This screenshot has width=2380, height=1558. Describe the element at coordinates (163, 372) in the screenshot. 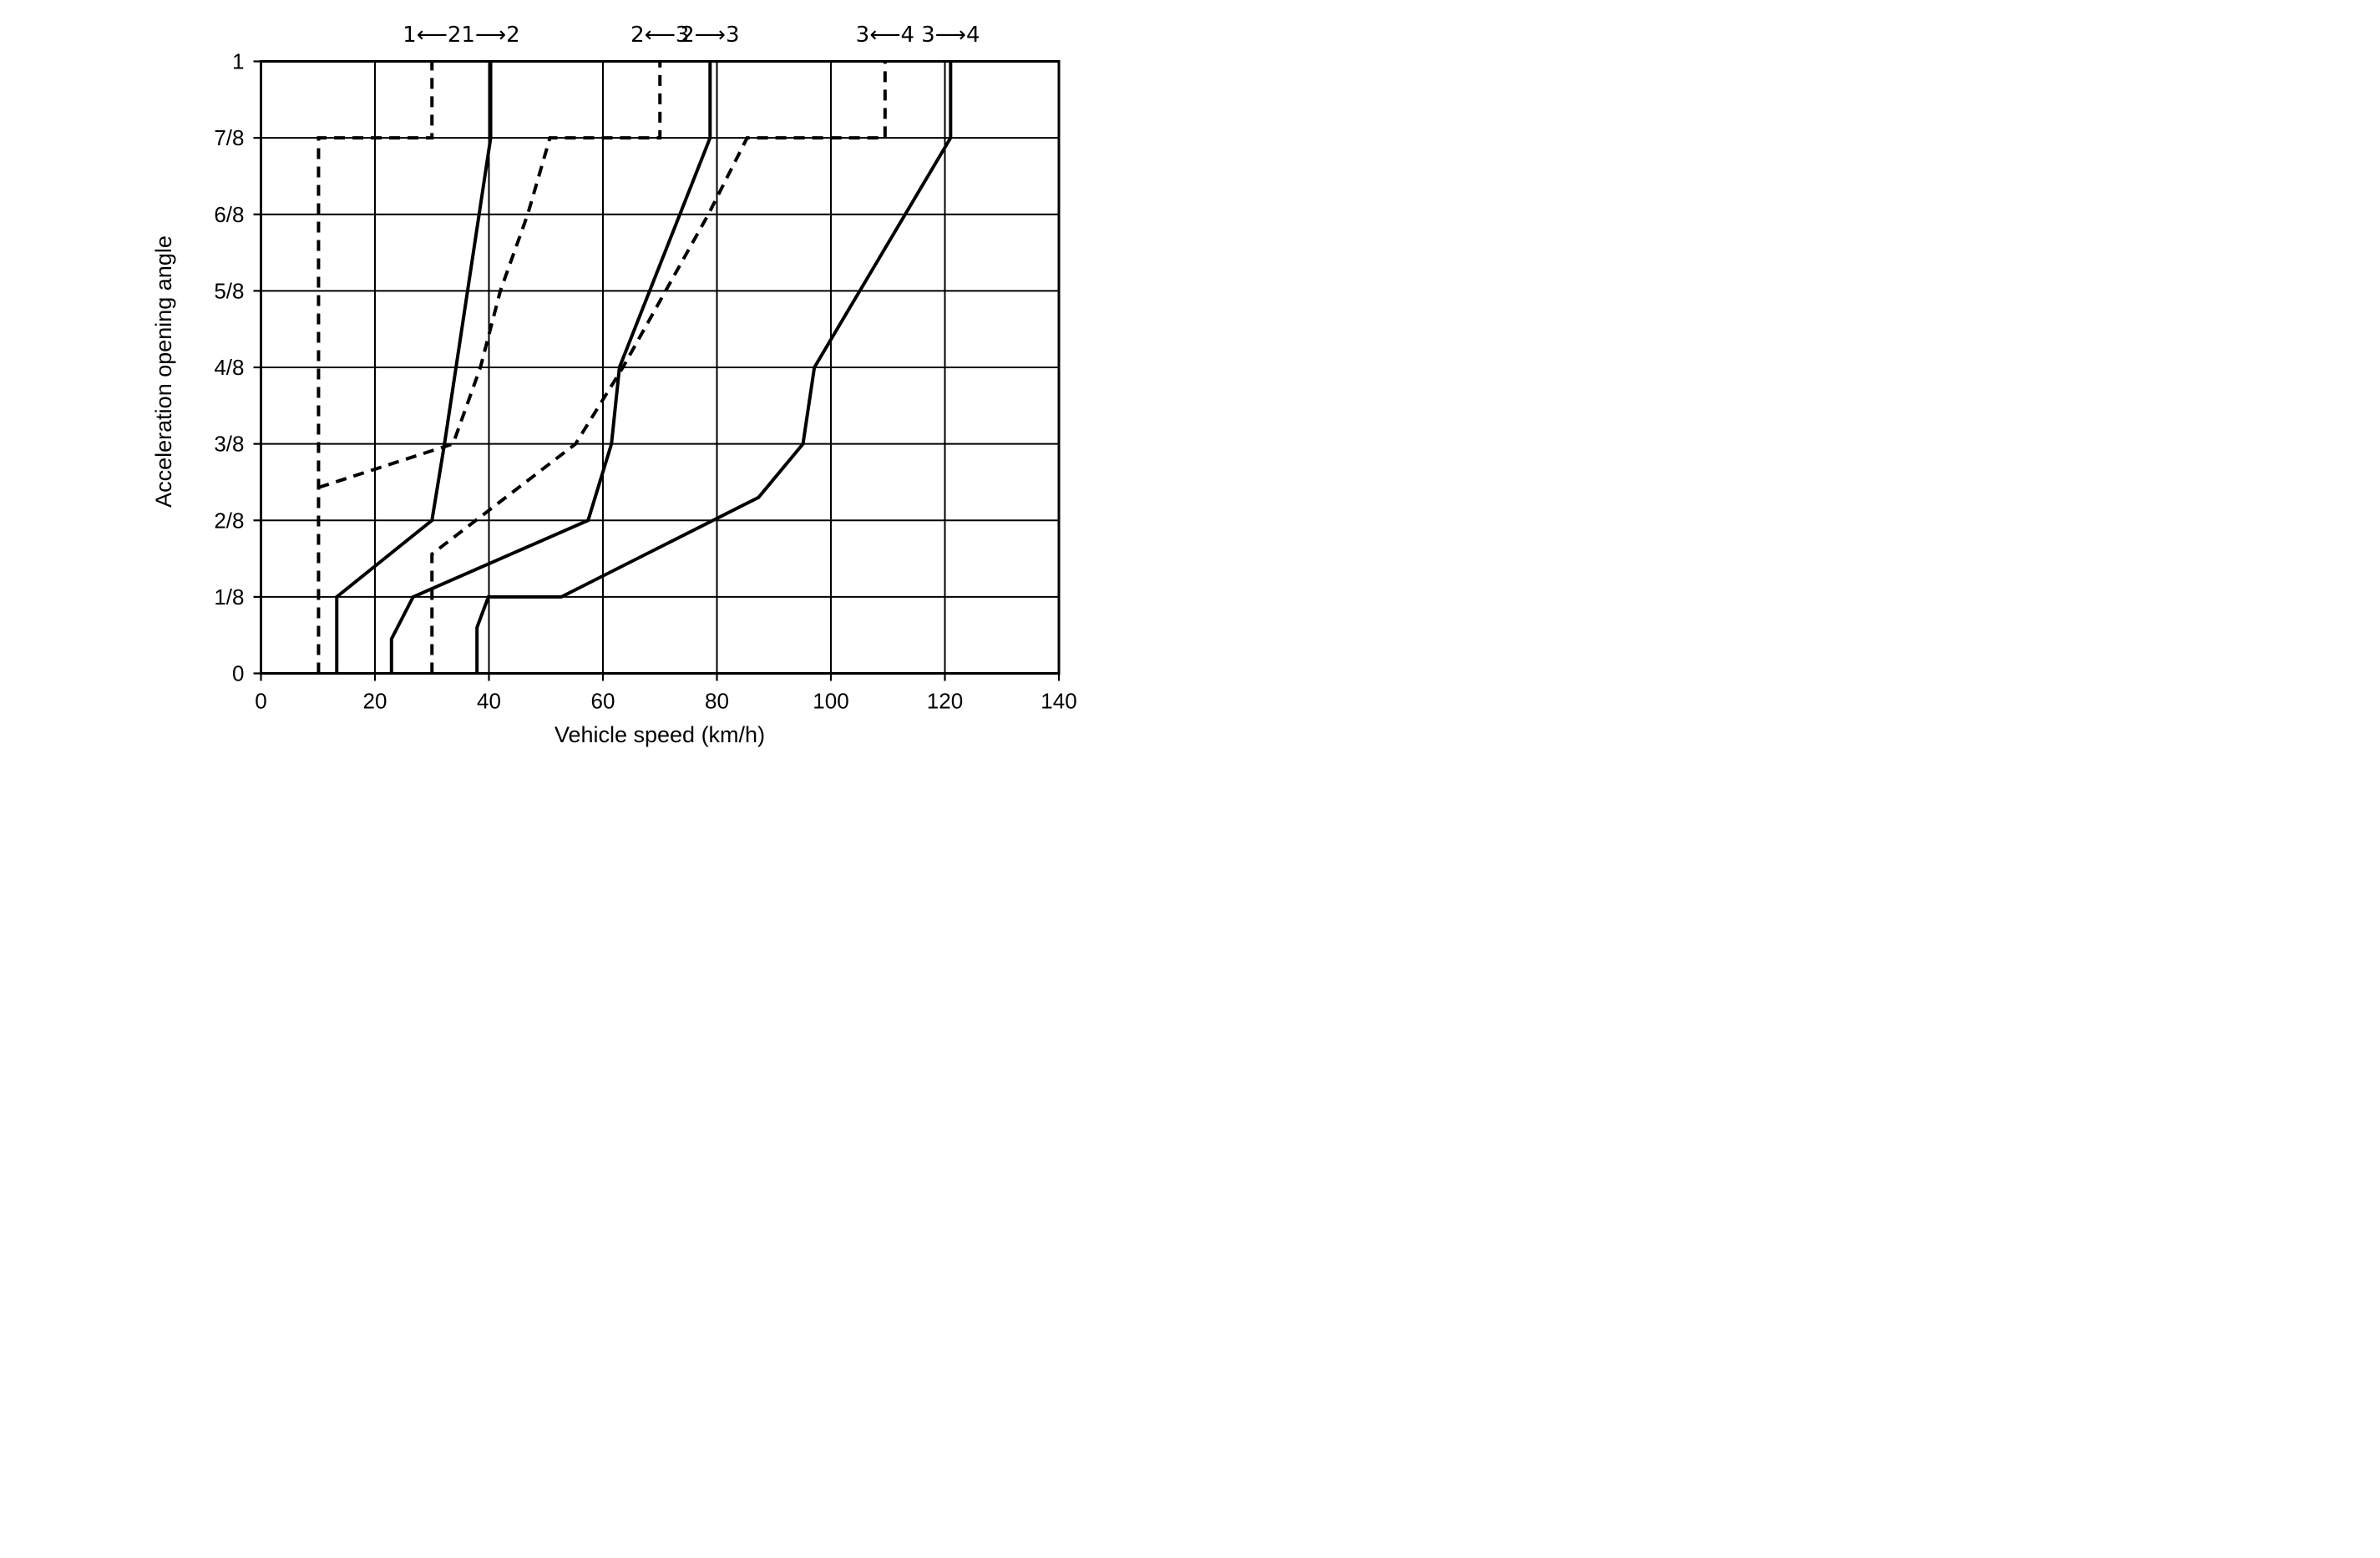

I see `y-axis-title: Acceleration opening angle` at that location.